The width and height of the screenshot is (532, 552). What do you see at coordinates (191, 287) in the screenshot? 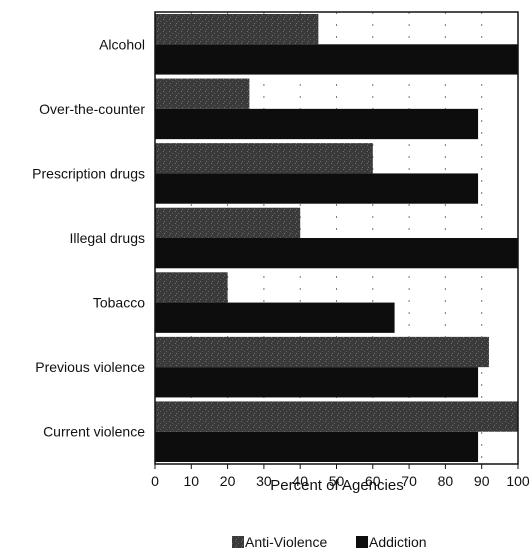
I see `bar-anti-violence-tobacco` at bounding box center [191, 287].